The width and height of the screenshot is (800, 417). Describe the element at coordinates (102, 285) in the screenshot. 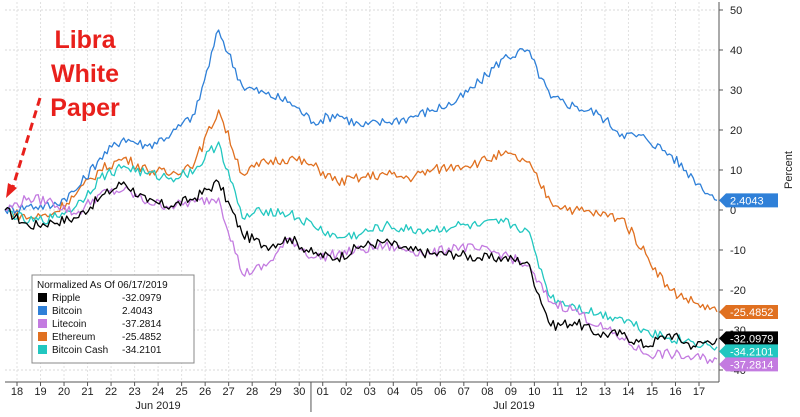

I see `legend-title: Normalized As Of 06/17/2019` at that location.